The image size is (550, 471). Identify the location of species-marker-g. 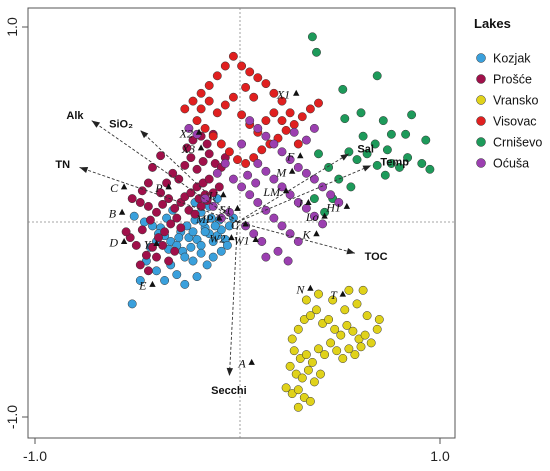
(245, 223).